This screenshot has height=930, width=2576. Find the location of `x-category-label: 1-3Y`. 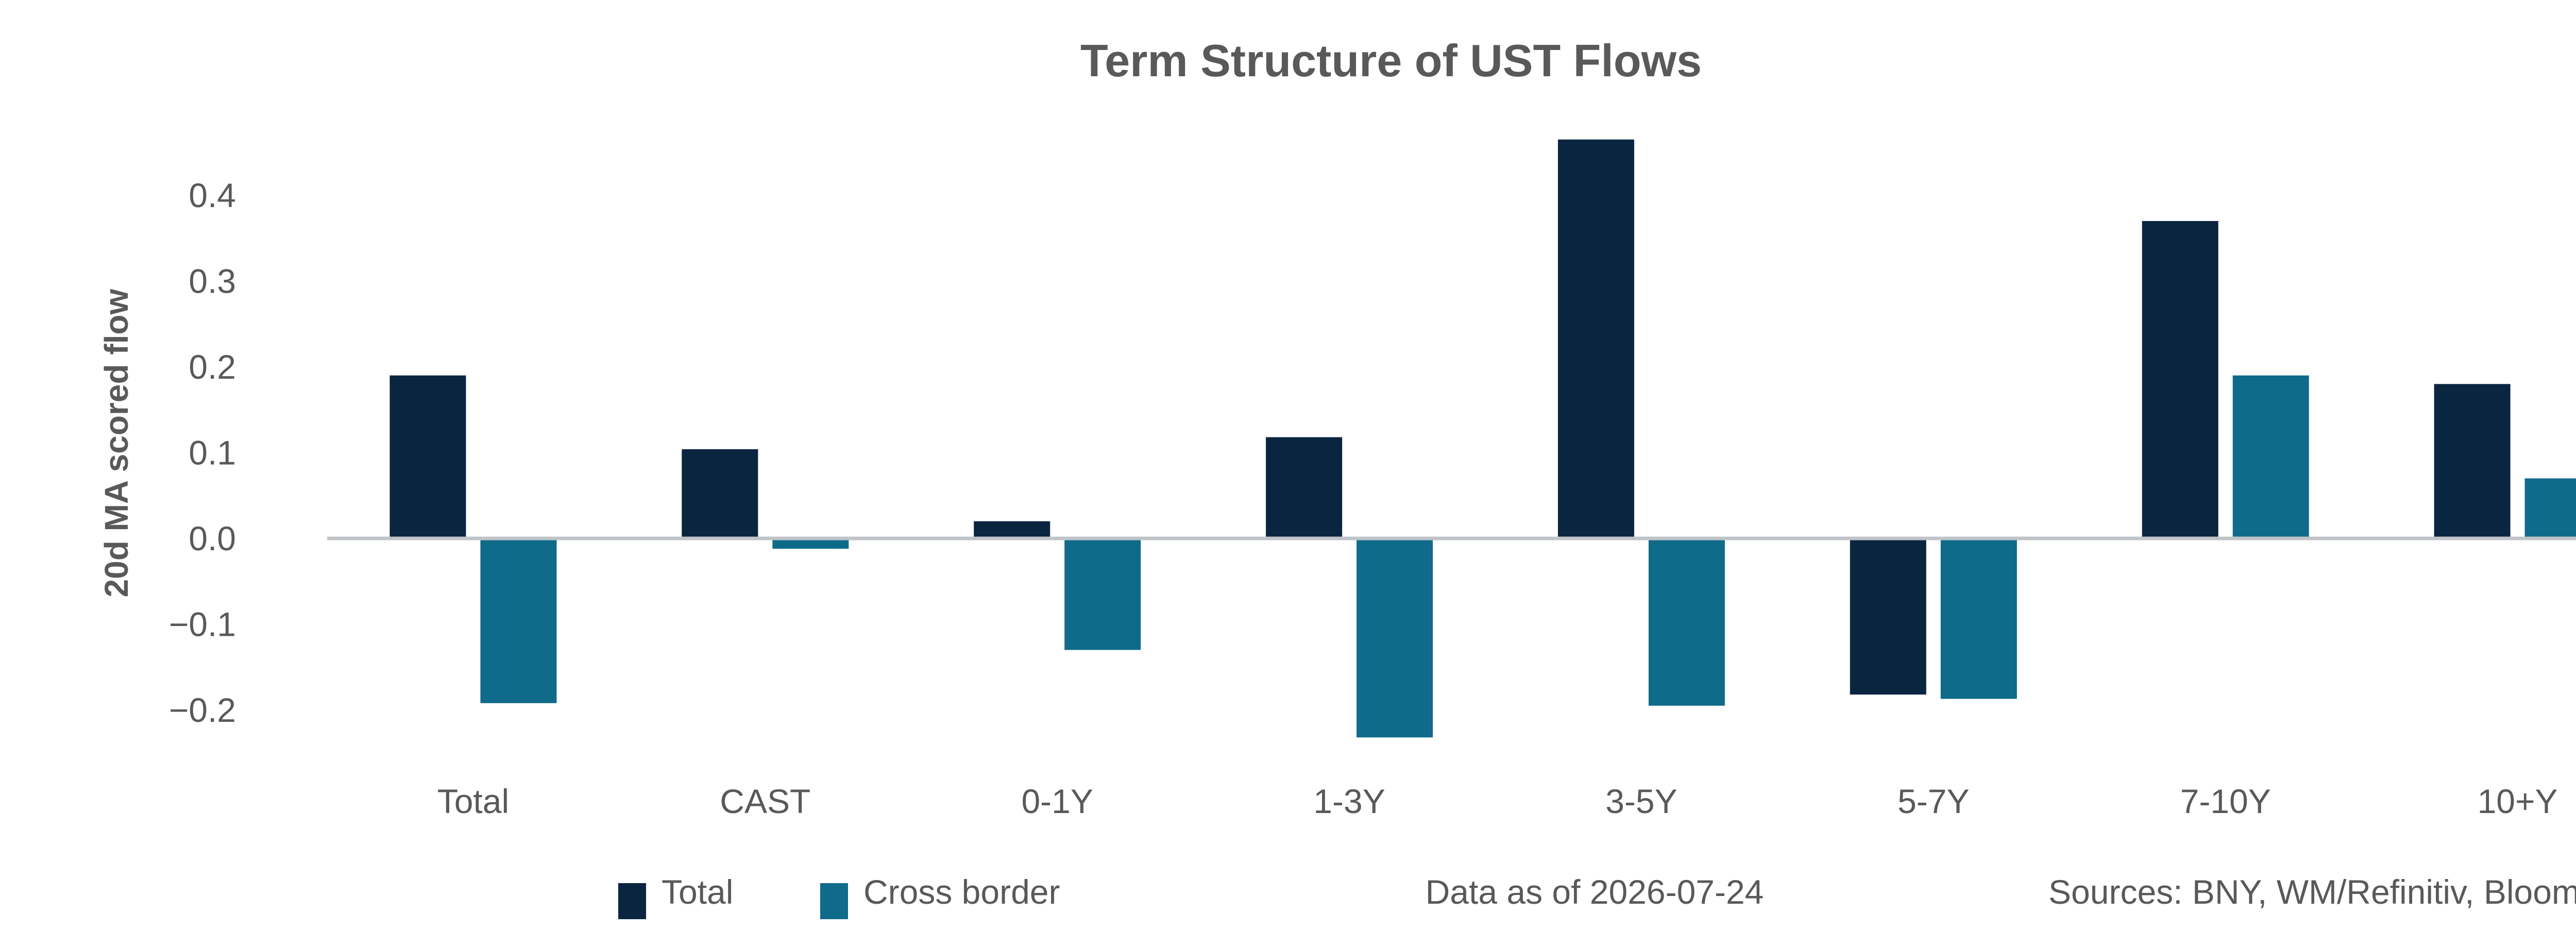

x-category-label: 1-3Y is located at coordinates (1349, 801).